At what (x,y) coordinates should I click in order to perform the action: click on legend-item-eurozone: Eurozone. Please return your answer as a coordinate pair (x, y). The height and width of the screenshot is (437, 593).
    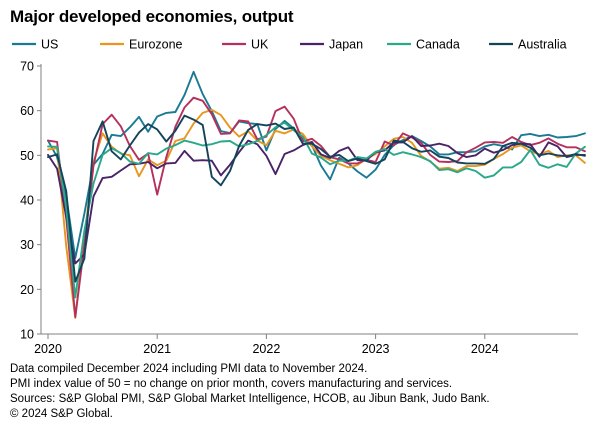
    Looking at the image, I should click on (141, 45).